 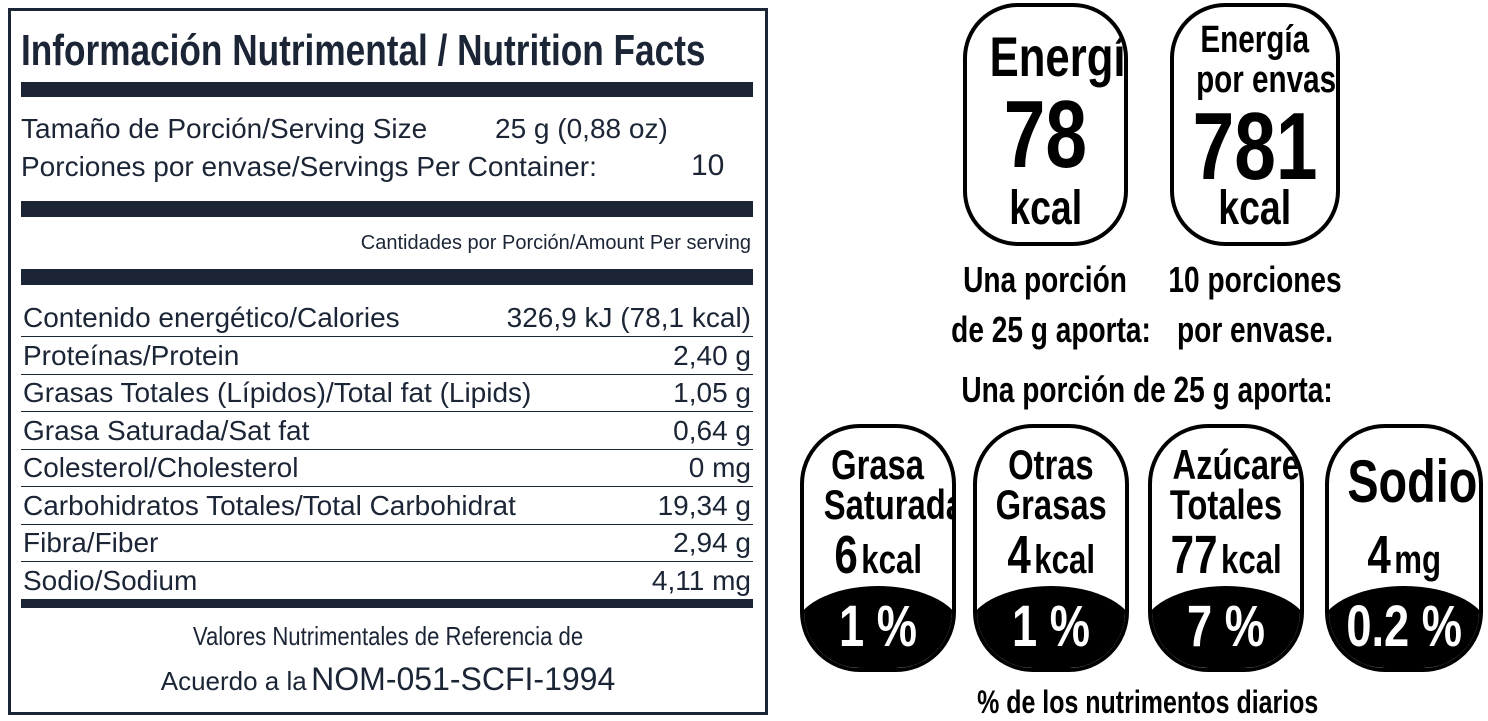 I want to click on nutrient-name-line: Sodio, so click(x=1404, y=482).